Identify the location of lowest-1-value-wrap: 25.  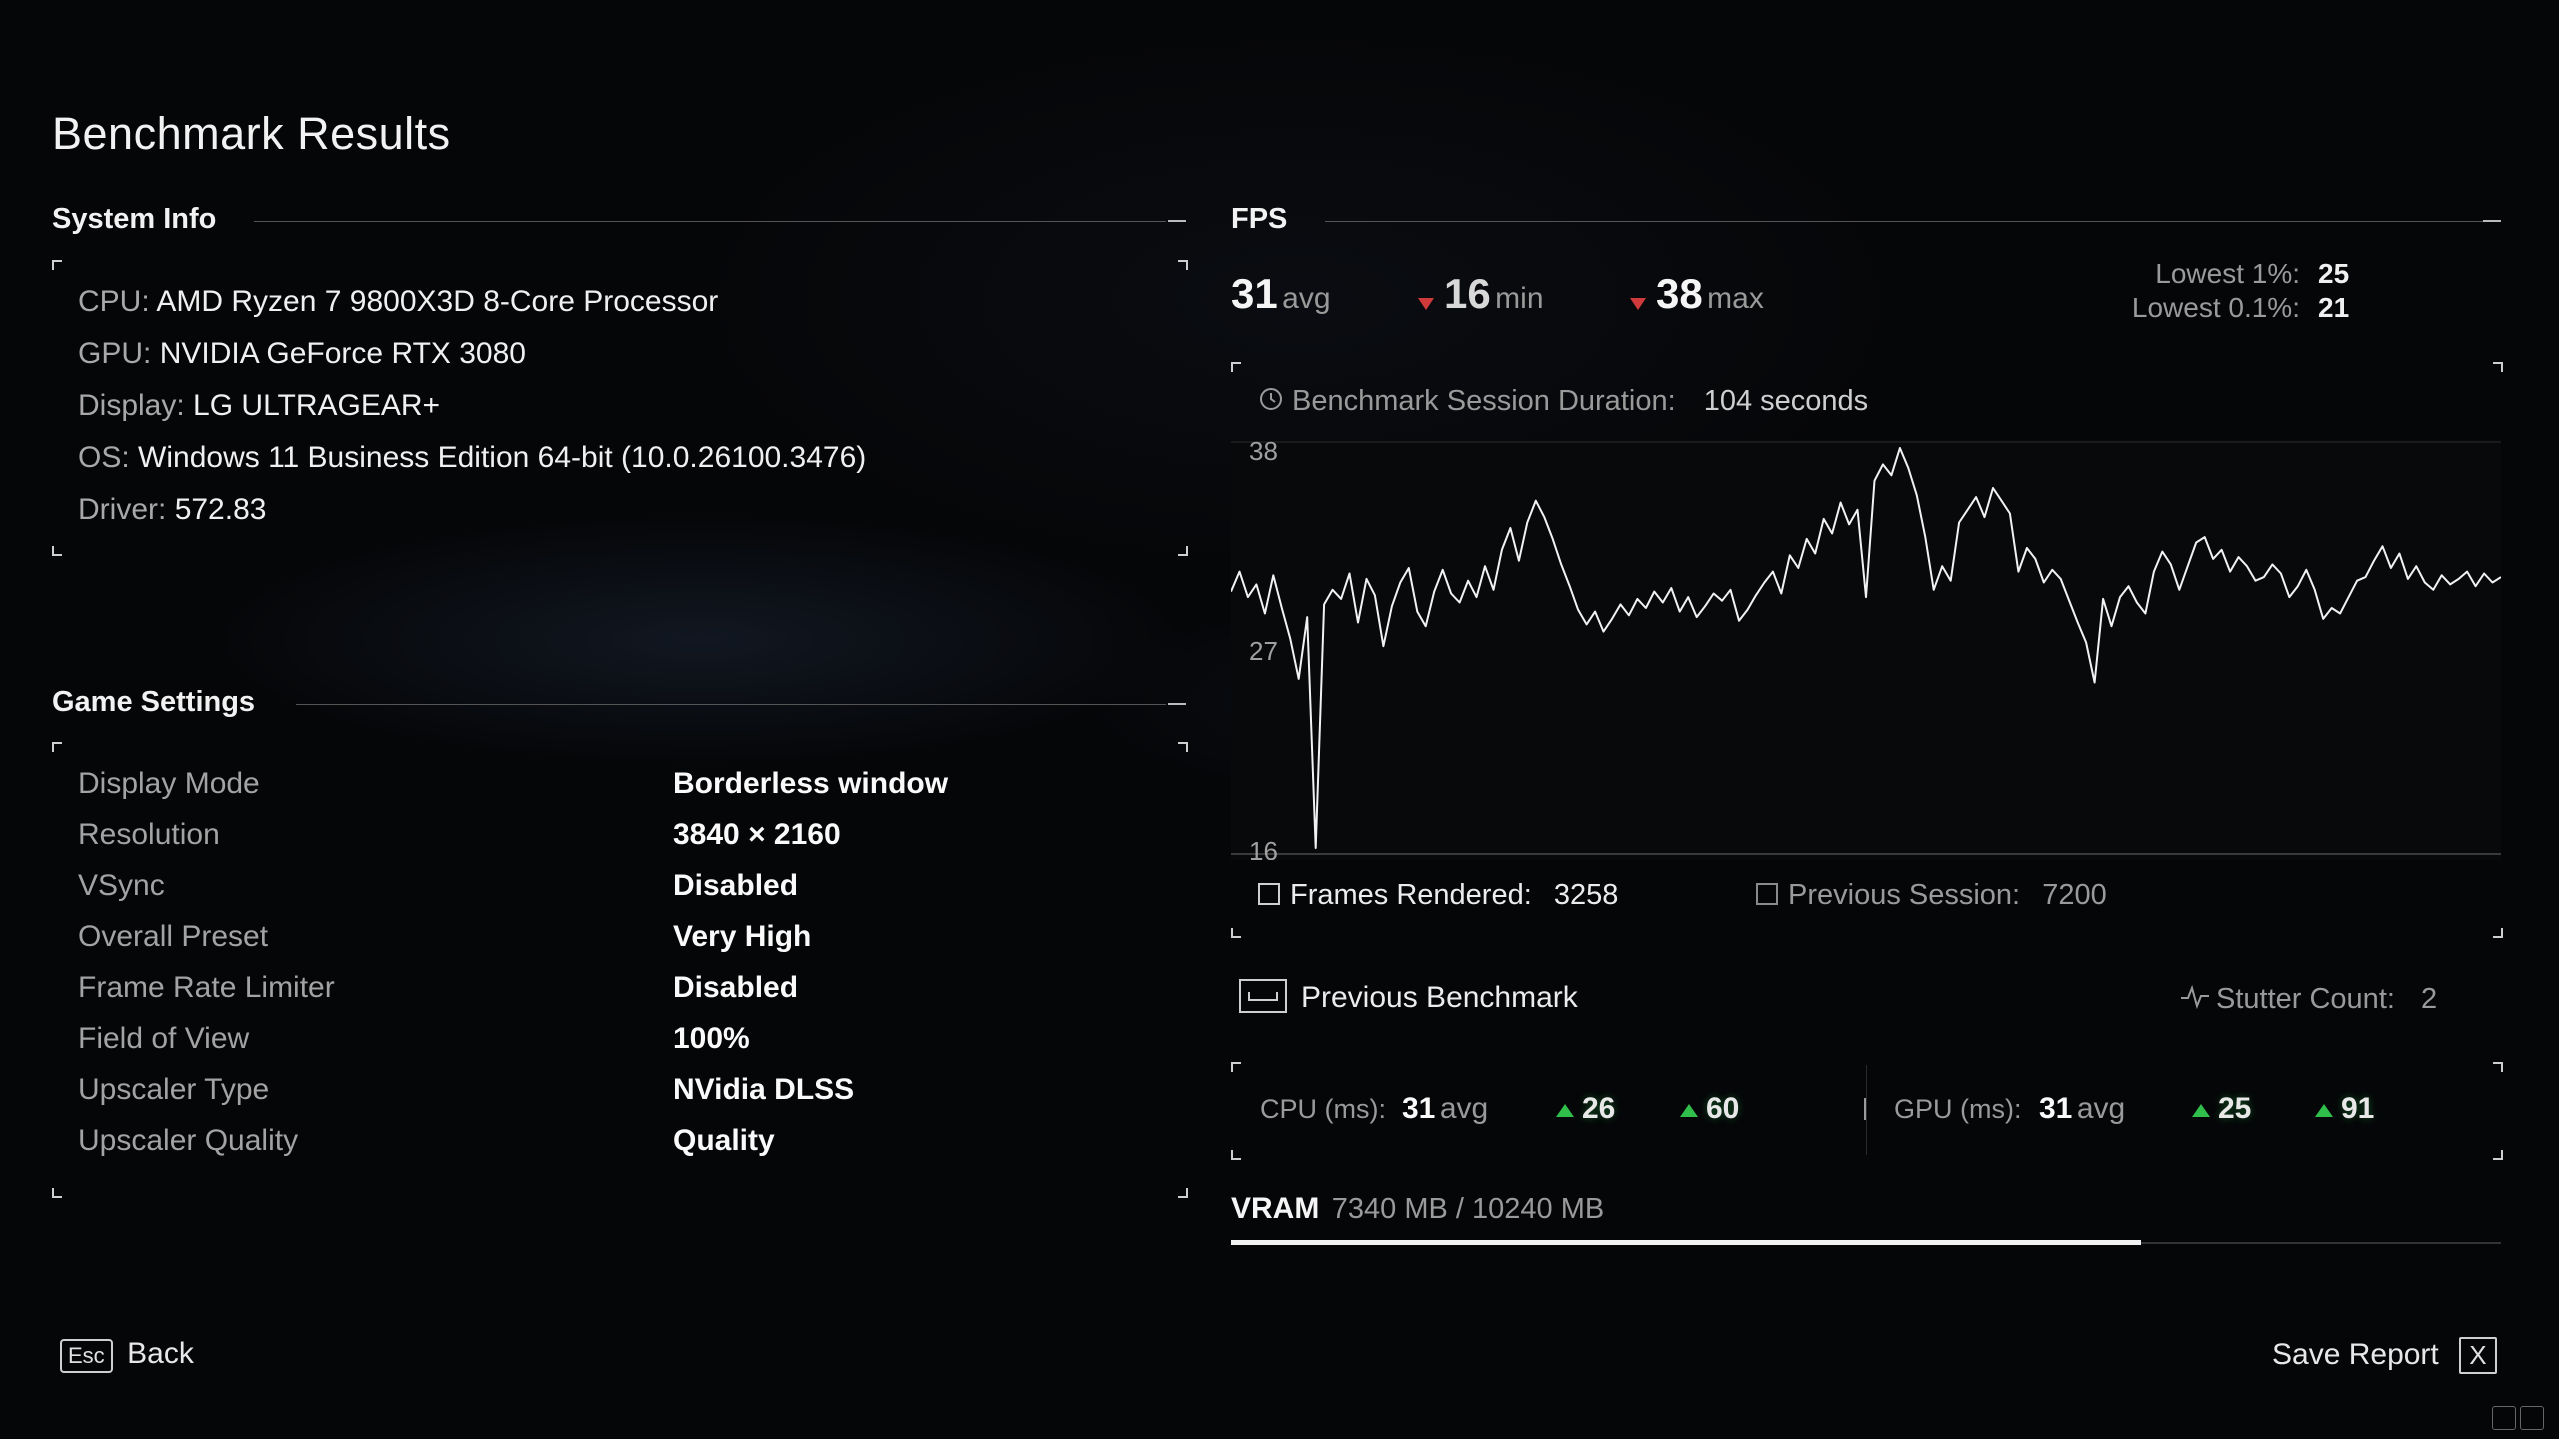
(2340, 274).